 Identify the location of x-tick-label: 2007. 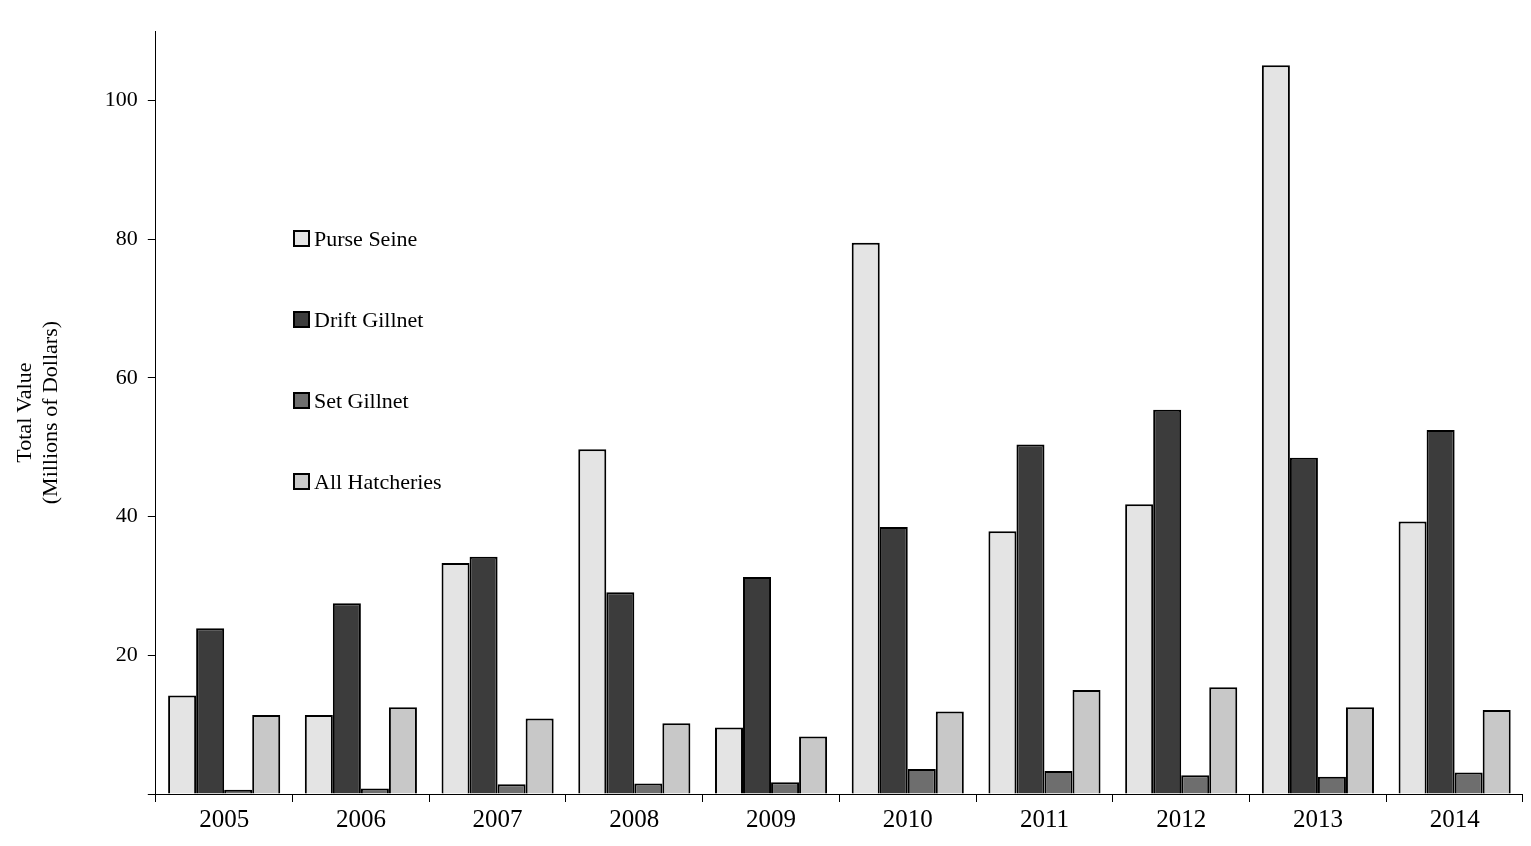
(497, 818).